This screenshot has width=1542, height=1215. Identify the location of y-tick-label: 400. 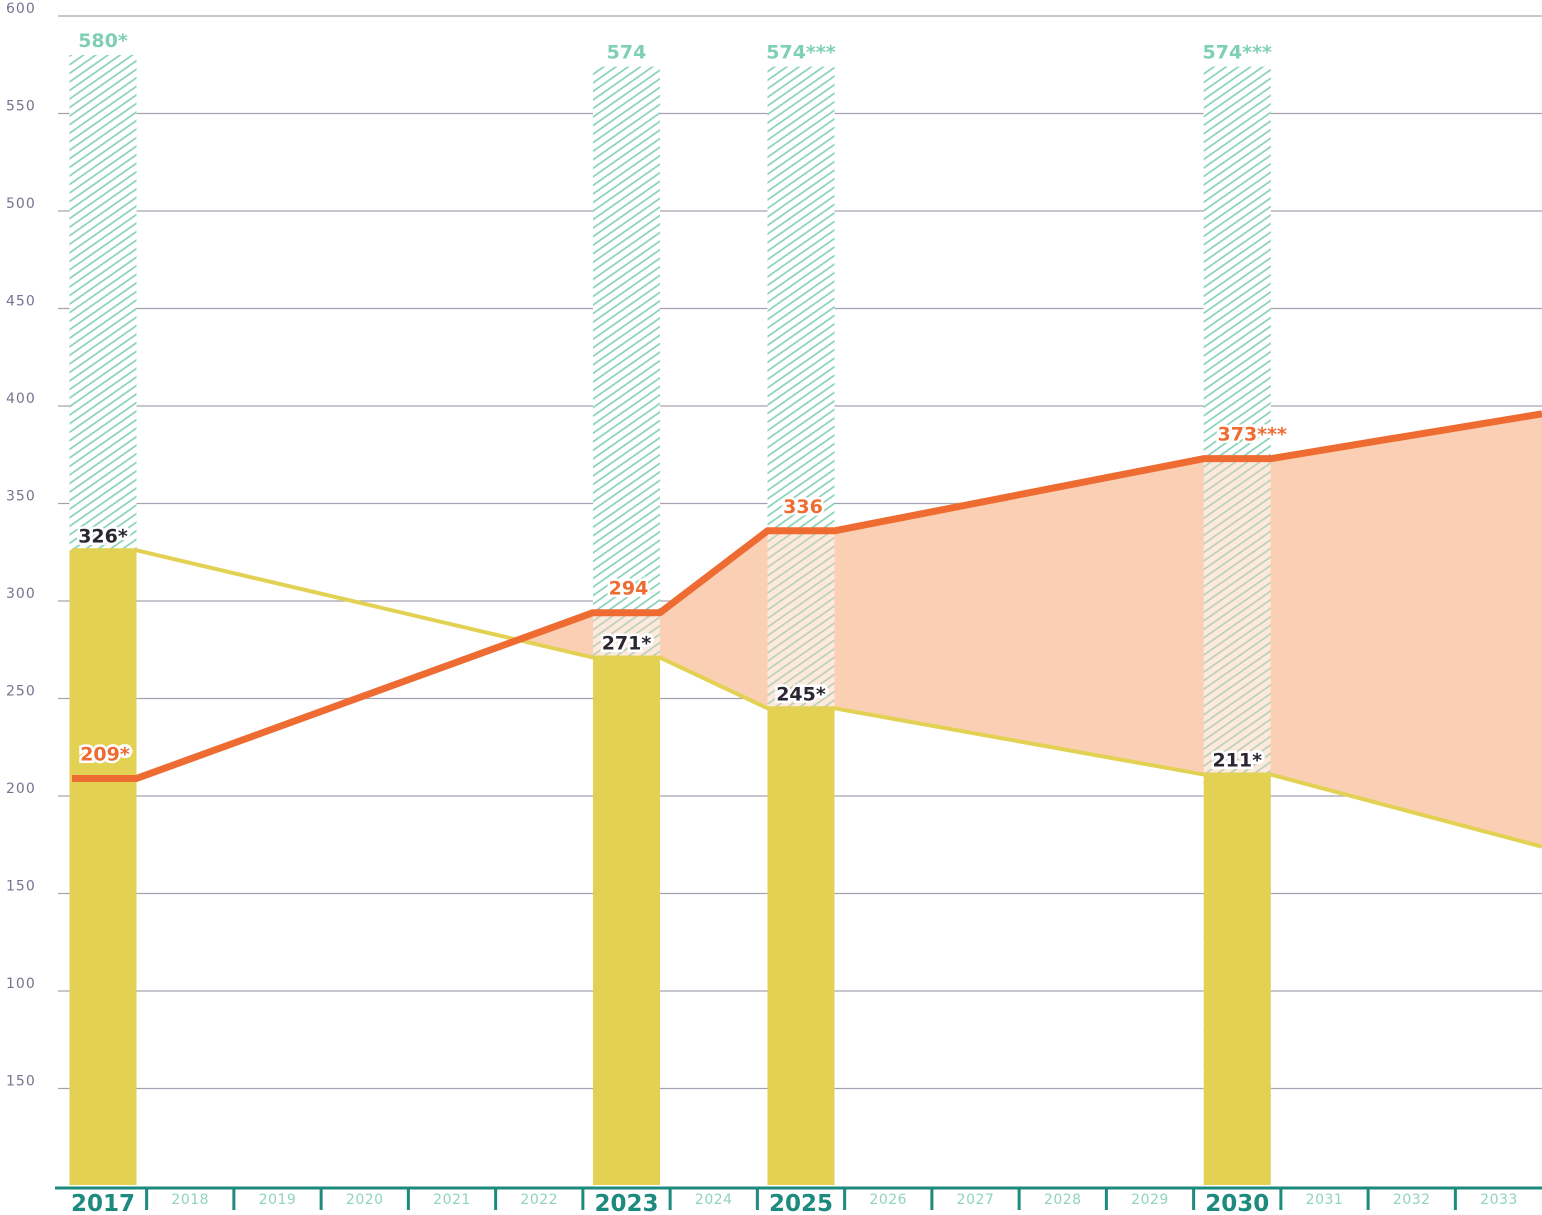
(21, 399).